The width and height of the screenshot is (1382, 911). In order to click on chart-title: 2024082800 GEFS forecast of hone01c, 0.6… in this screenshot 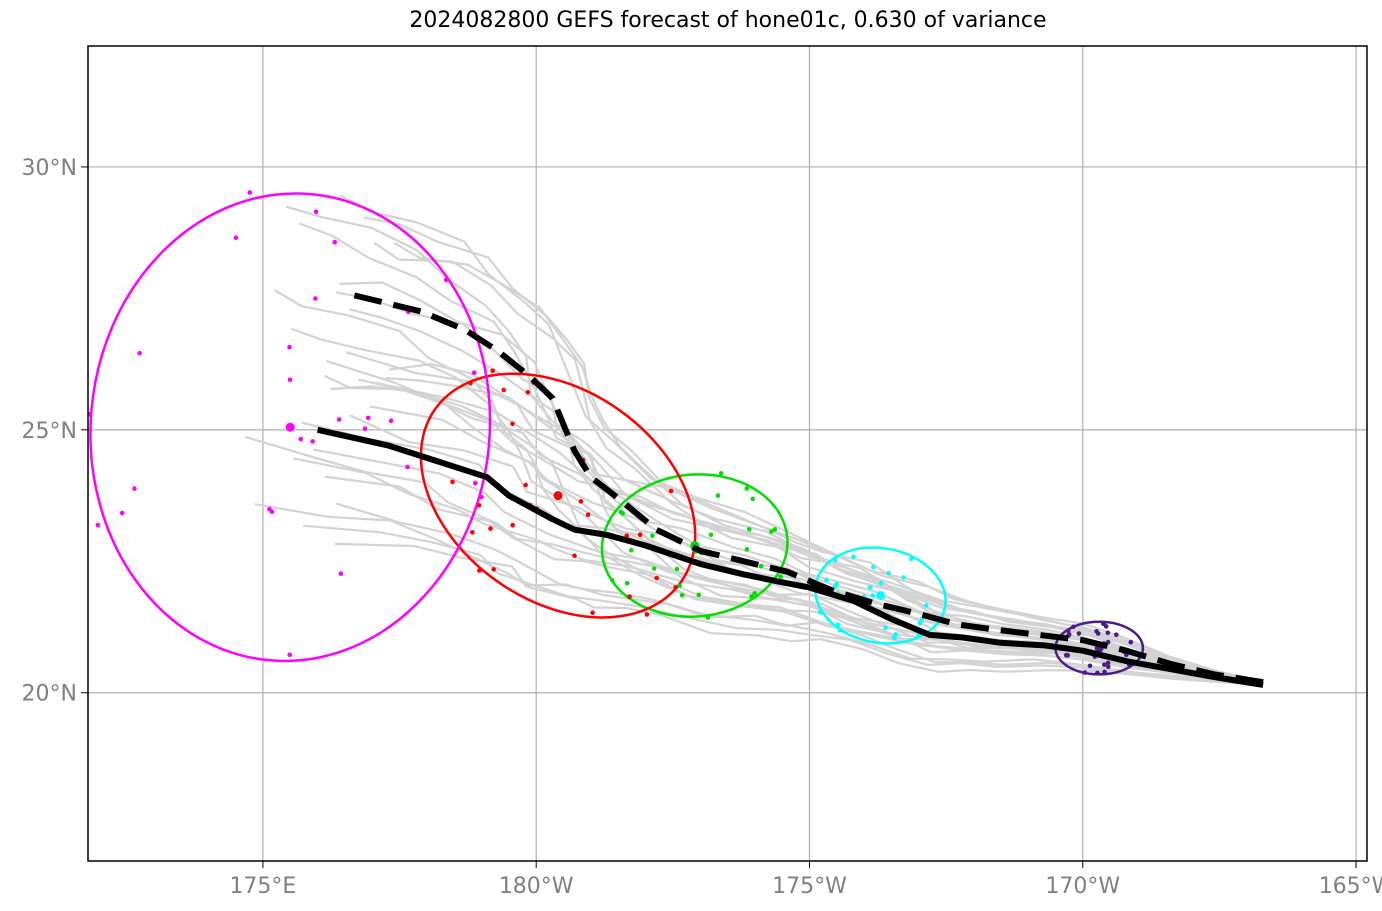, I will do `click(728, 20)`.